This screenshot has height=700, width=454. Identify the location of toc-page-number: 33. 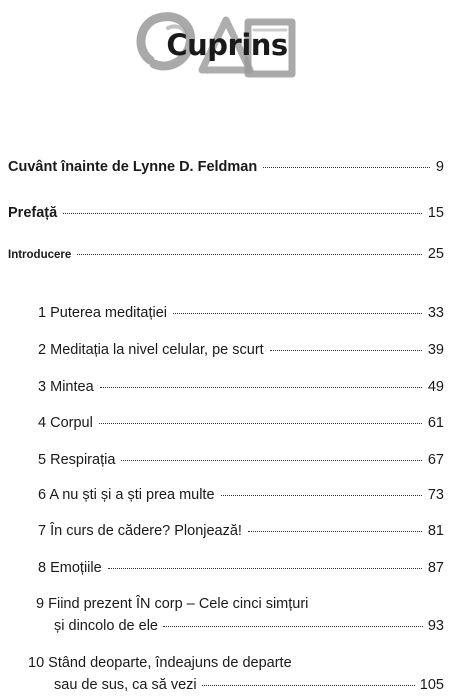
(435, 313).